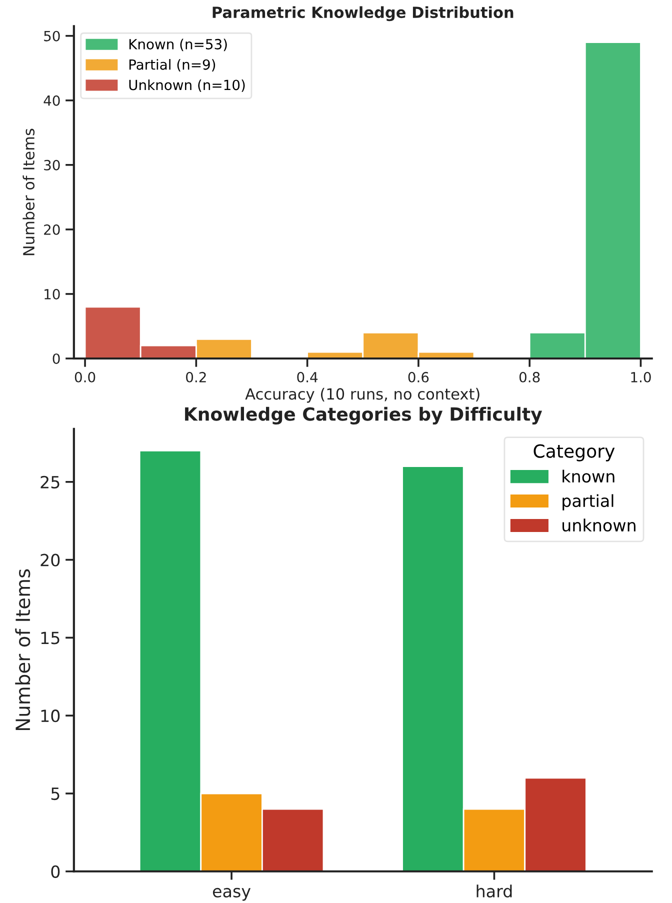  Describe the element at coordinates (172, 65) in the screenshot. I see `legend-label: Partial (n=9)` at that location.